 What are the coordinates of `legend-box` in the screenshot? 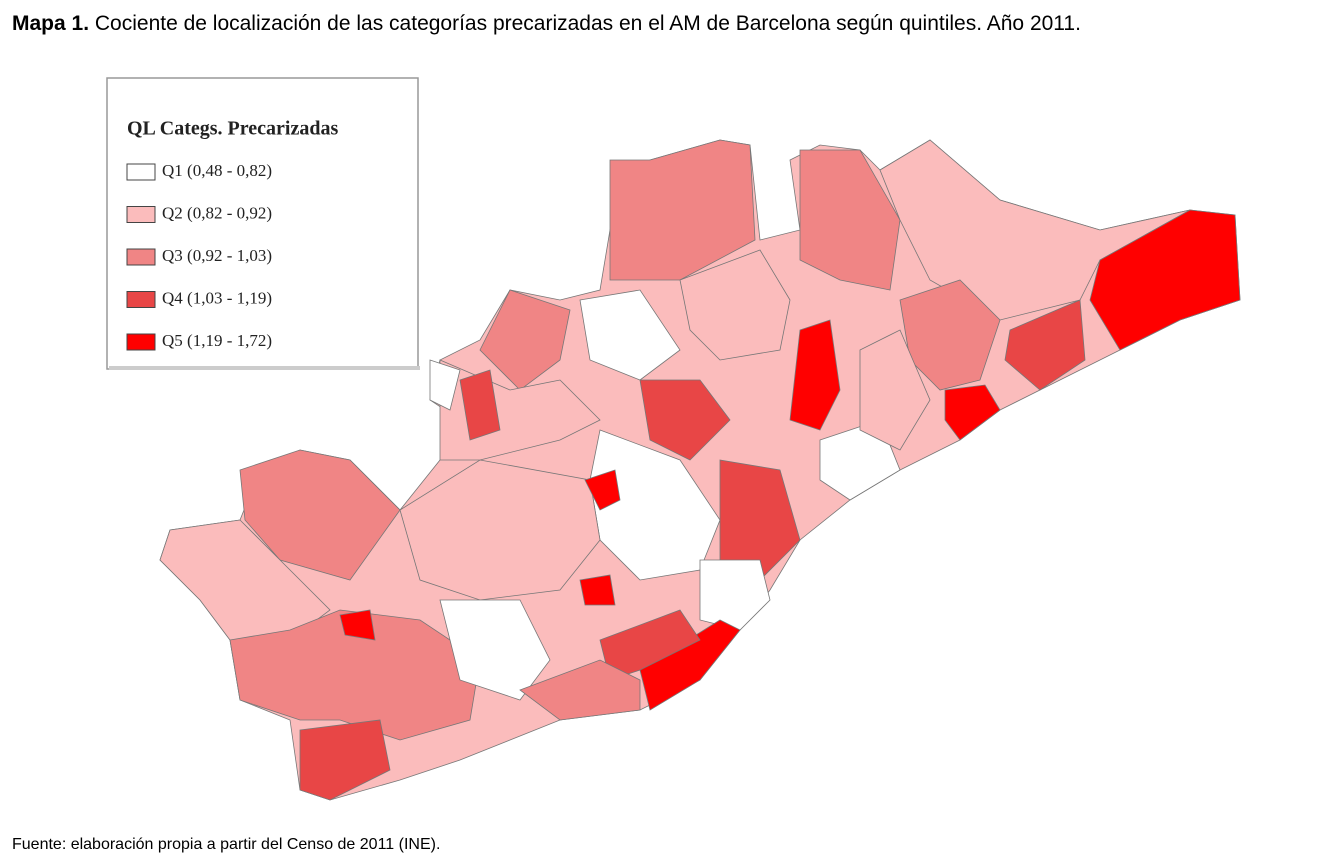 It's located at (262, 223).